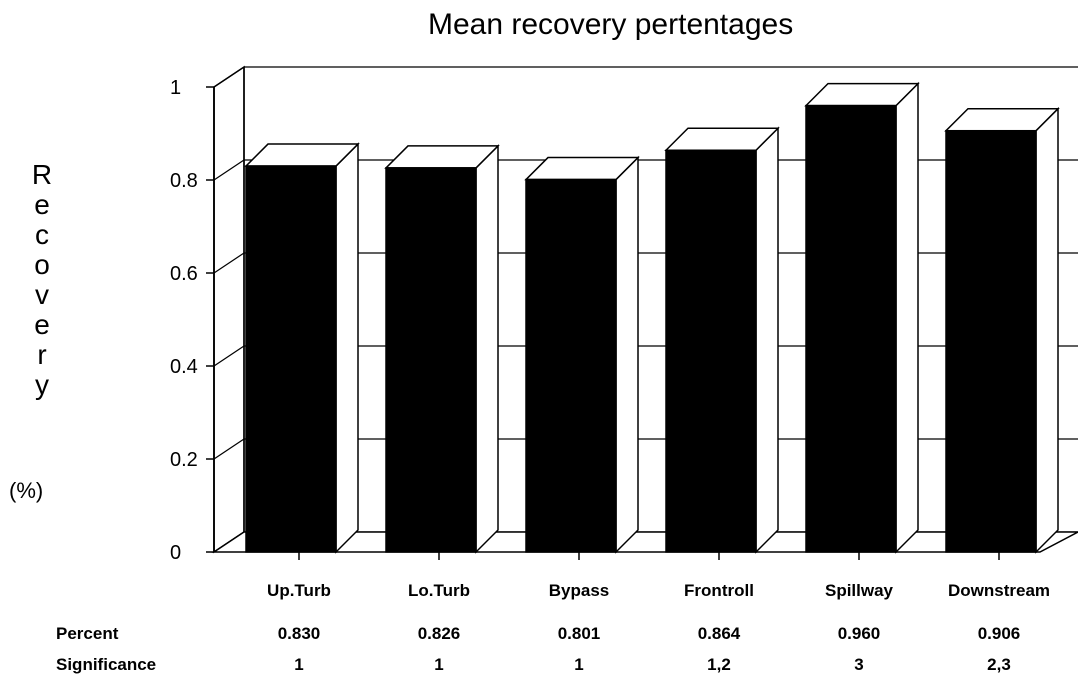 Image resolution: width=1078 pixels, height=680 pixels. What do you see at coordinates (229, 309) in the screenshot?
I see `left-wall` at bounding box center [229, 309].